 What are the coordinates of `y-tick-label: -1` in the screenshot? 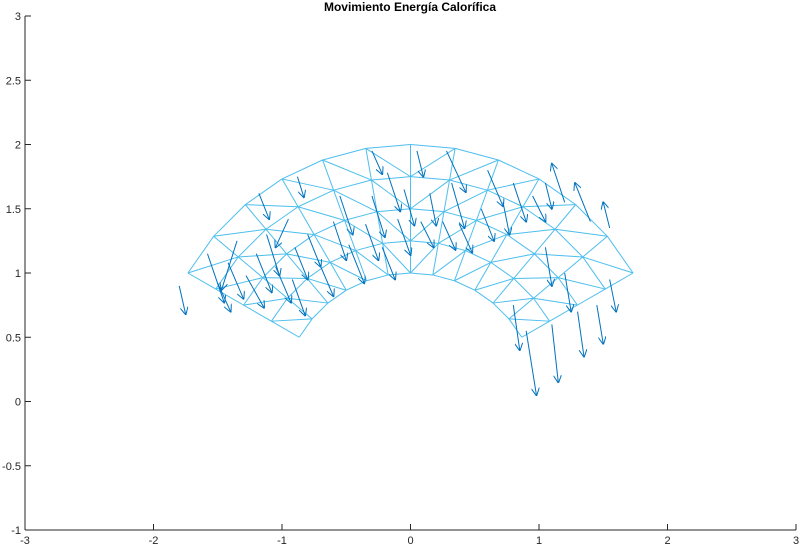 It's located at (16, 531).